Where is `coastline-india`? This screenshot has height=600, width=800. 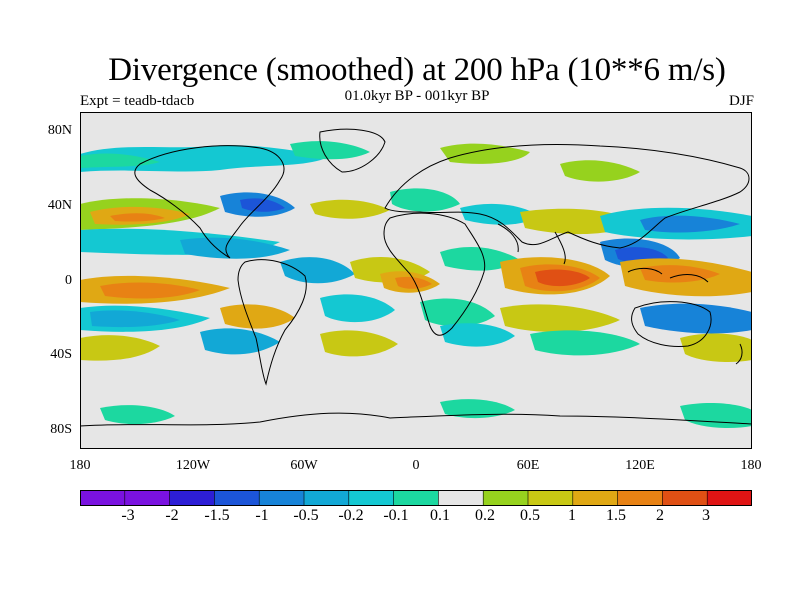
coastline-india is located at coordinates (560, 248).